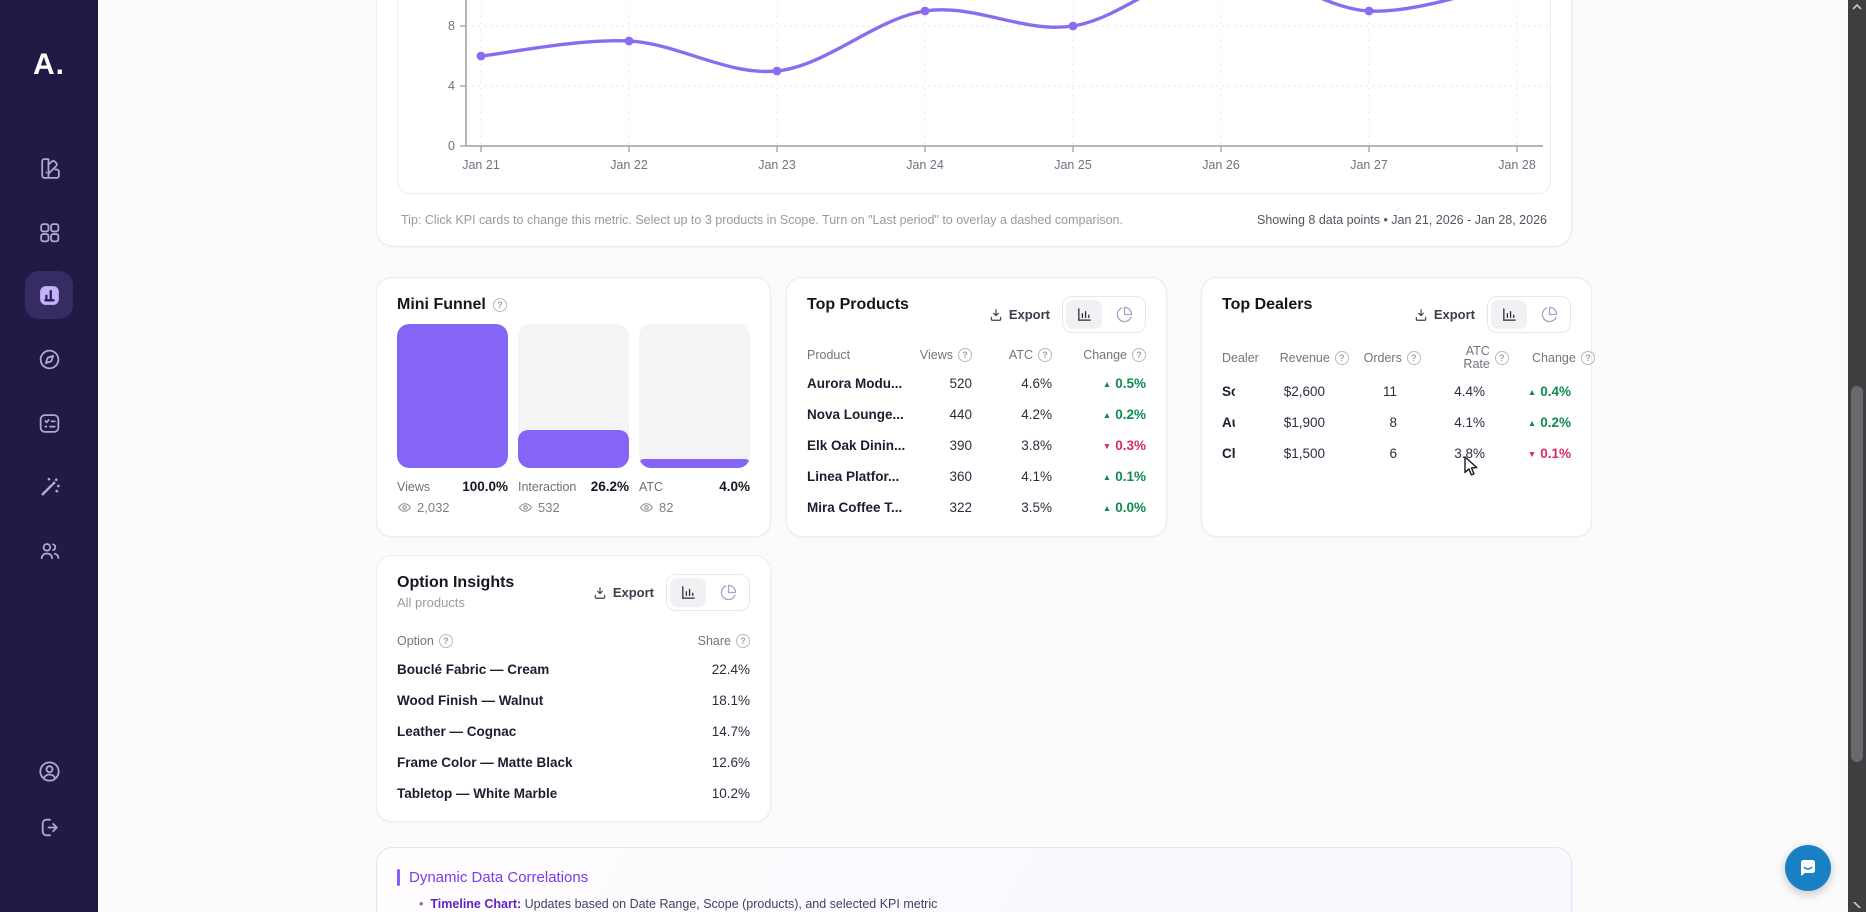 The image size is (1866, 912). Describe the element at coordinates (525, 507) in the screenshot. I see `eye-icon` at that location.